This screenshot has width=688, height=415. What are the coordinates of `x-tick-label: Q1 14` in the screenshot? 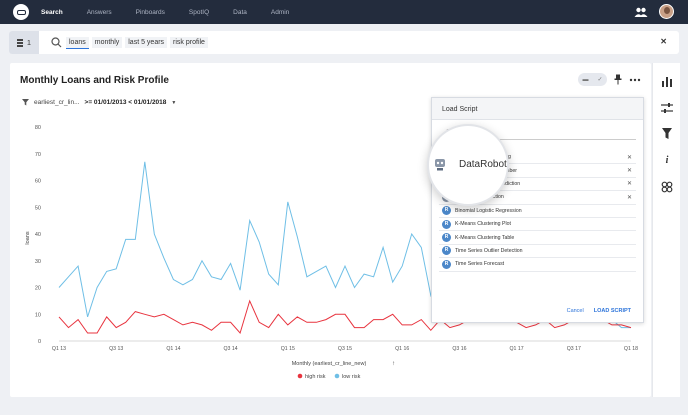 It's located at (173, 349).